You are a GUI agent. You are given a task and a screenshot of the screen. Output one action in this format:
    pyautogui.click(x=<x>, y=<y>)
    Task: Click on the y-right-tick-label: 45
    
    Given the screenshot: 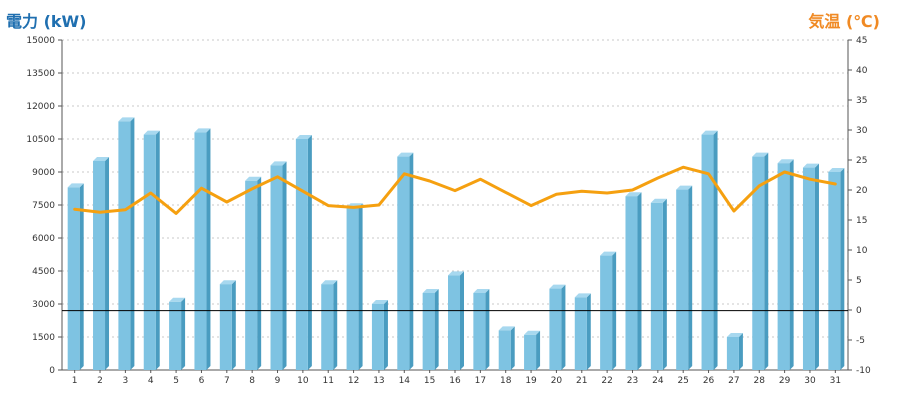 What is the action you would take?
    pyautogui.click(x=861, y=41)
    